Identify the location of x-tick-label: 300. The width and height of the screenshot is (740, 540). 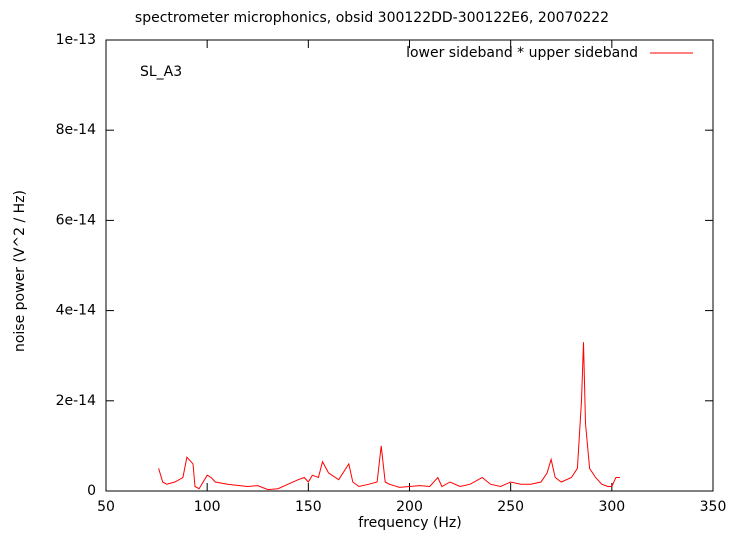
(611, 507).